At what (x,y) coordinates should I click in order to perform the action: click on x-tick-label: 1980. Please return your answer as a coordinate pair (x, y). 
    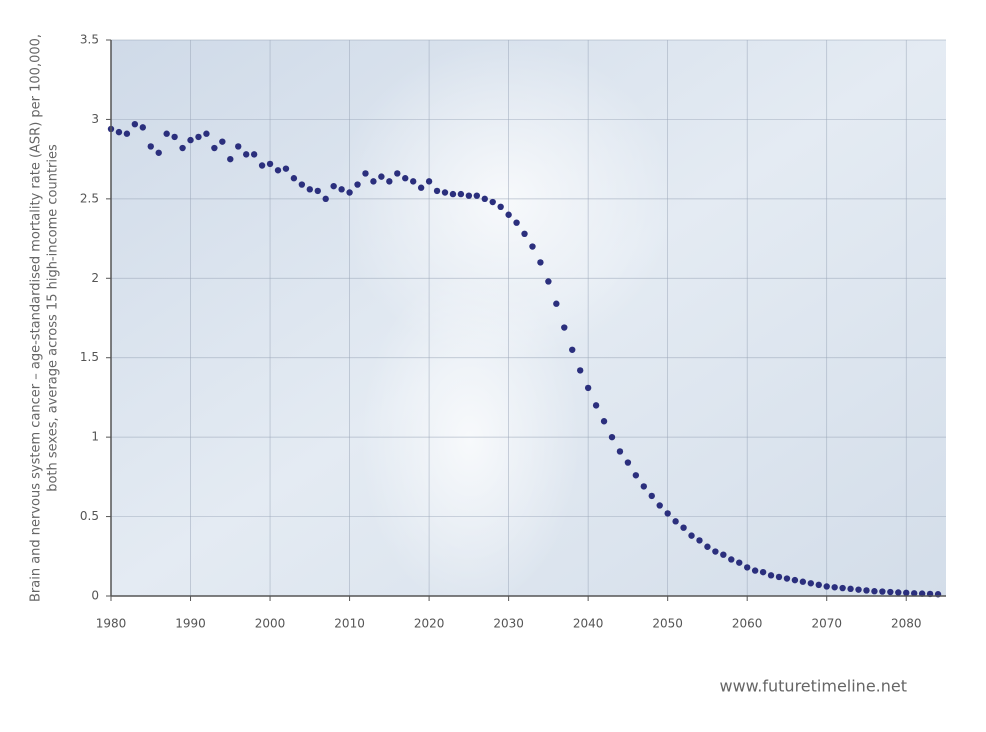
    Looking at the image, I should click on (111, 624).